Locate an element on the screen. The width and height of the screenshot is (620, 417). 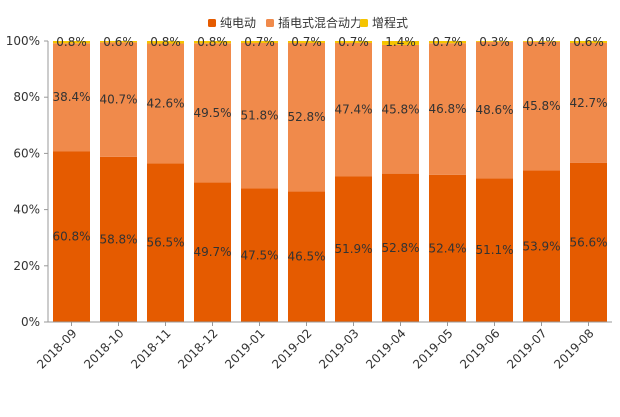
data-label: 0.4% is located at coordinates (541, 42).